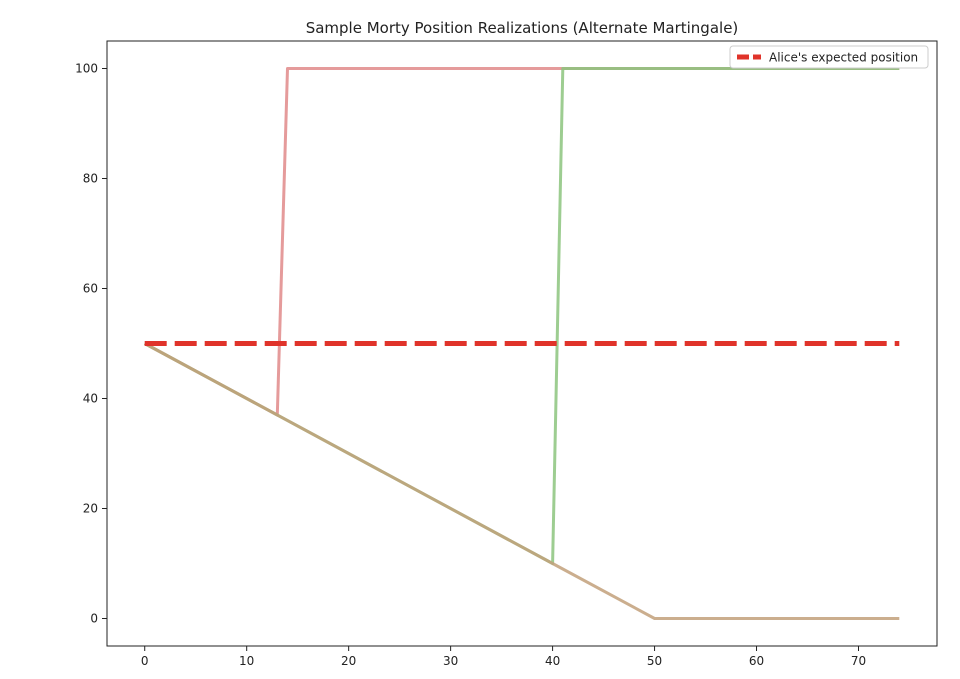  What do you see at coordinates (145, 661) in the screenshot?
I see `x-tick-label: 0` at bounding box center [145, 661].